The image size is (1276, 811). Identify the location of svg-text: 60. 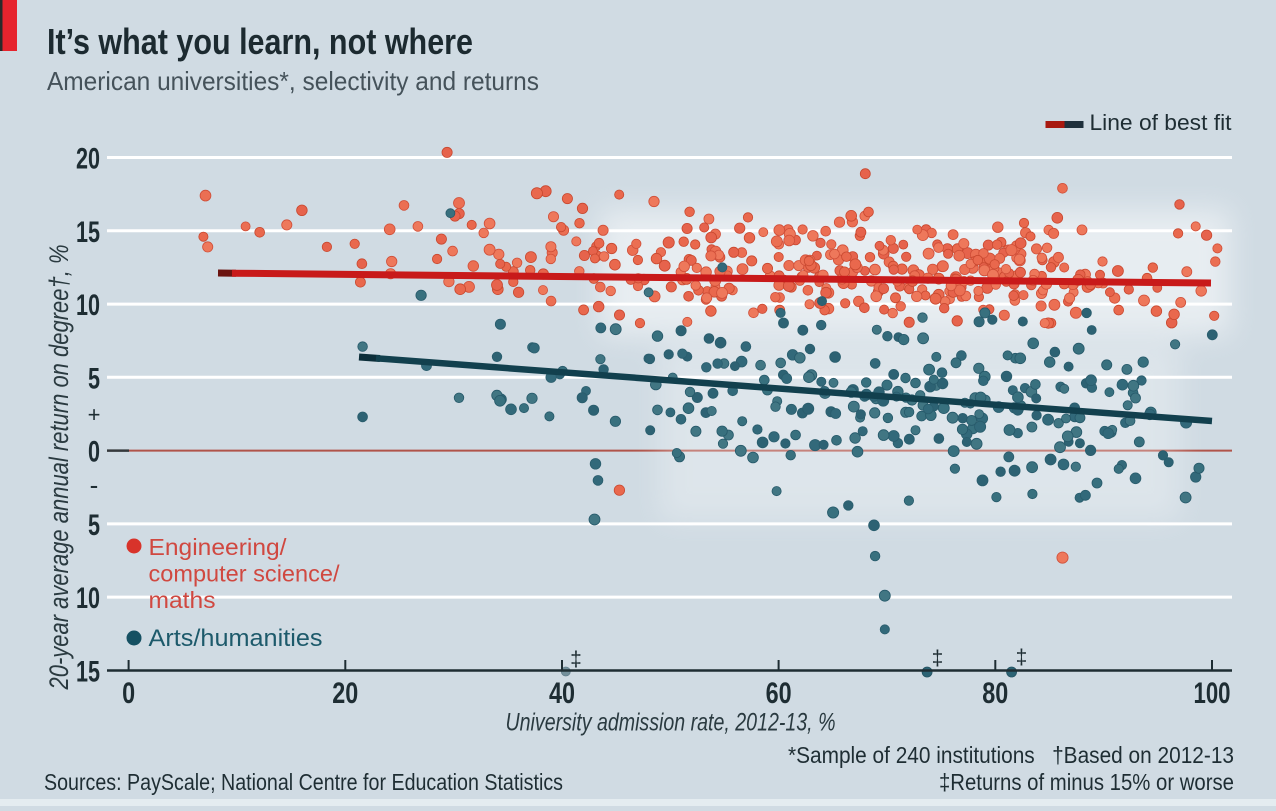
(779, 693).